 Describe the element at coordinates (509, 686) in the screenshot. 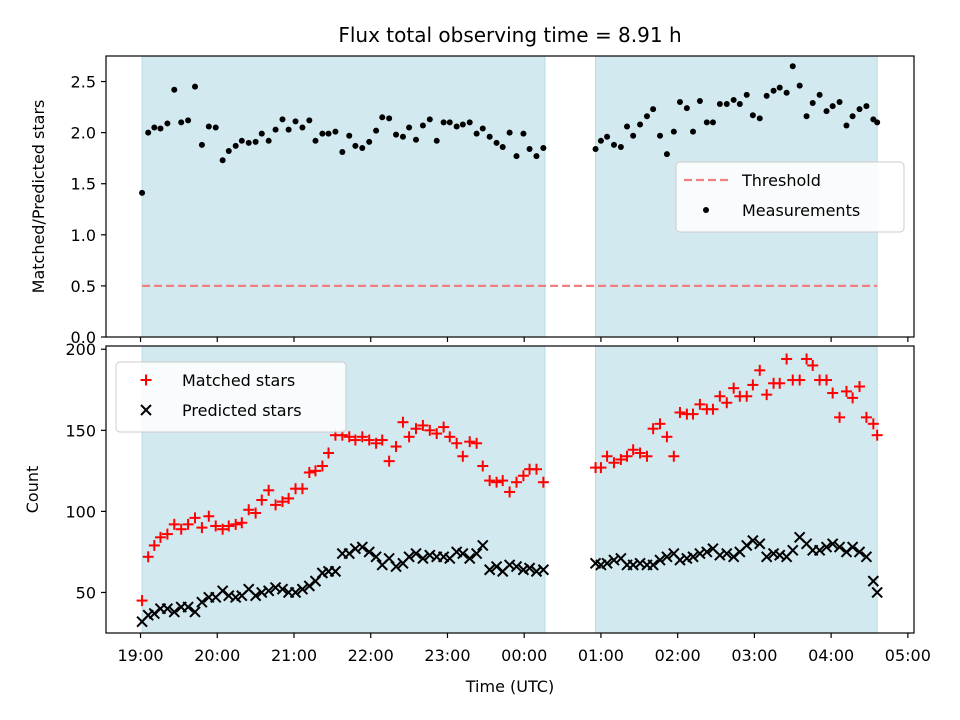

I see `x-axis-title: Time (UTC)` at that location.